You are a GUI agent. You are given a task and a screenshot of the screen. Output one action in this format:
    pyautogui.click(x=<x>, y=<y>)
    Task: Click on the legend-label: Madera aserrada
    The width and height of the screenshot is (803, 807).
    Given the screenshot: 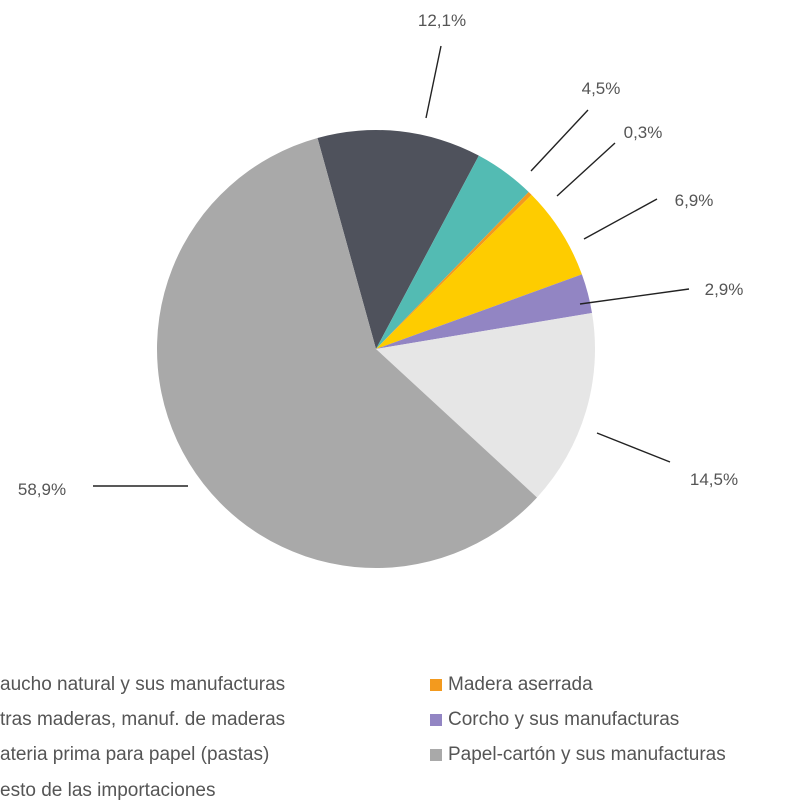 What is the action you would take?
    pyautogui.click(x=520, y=684)
    